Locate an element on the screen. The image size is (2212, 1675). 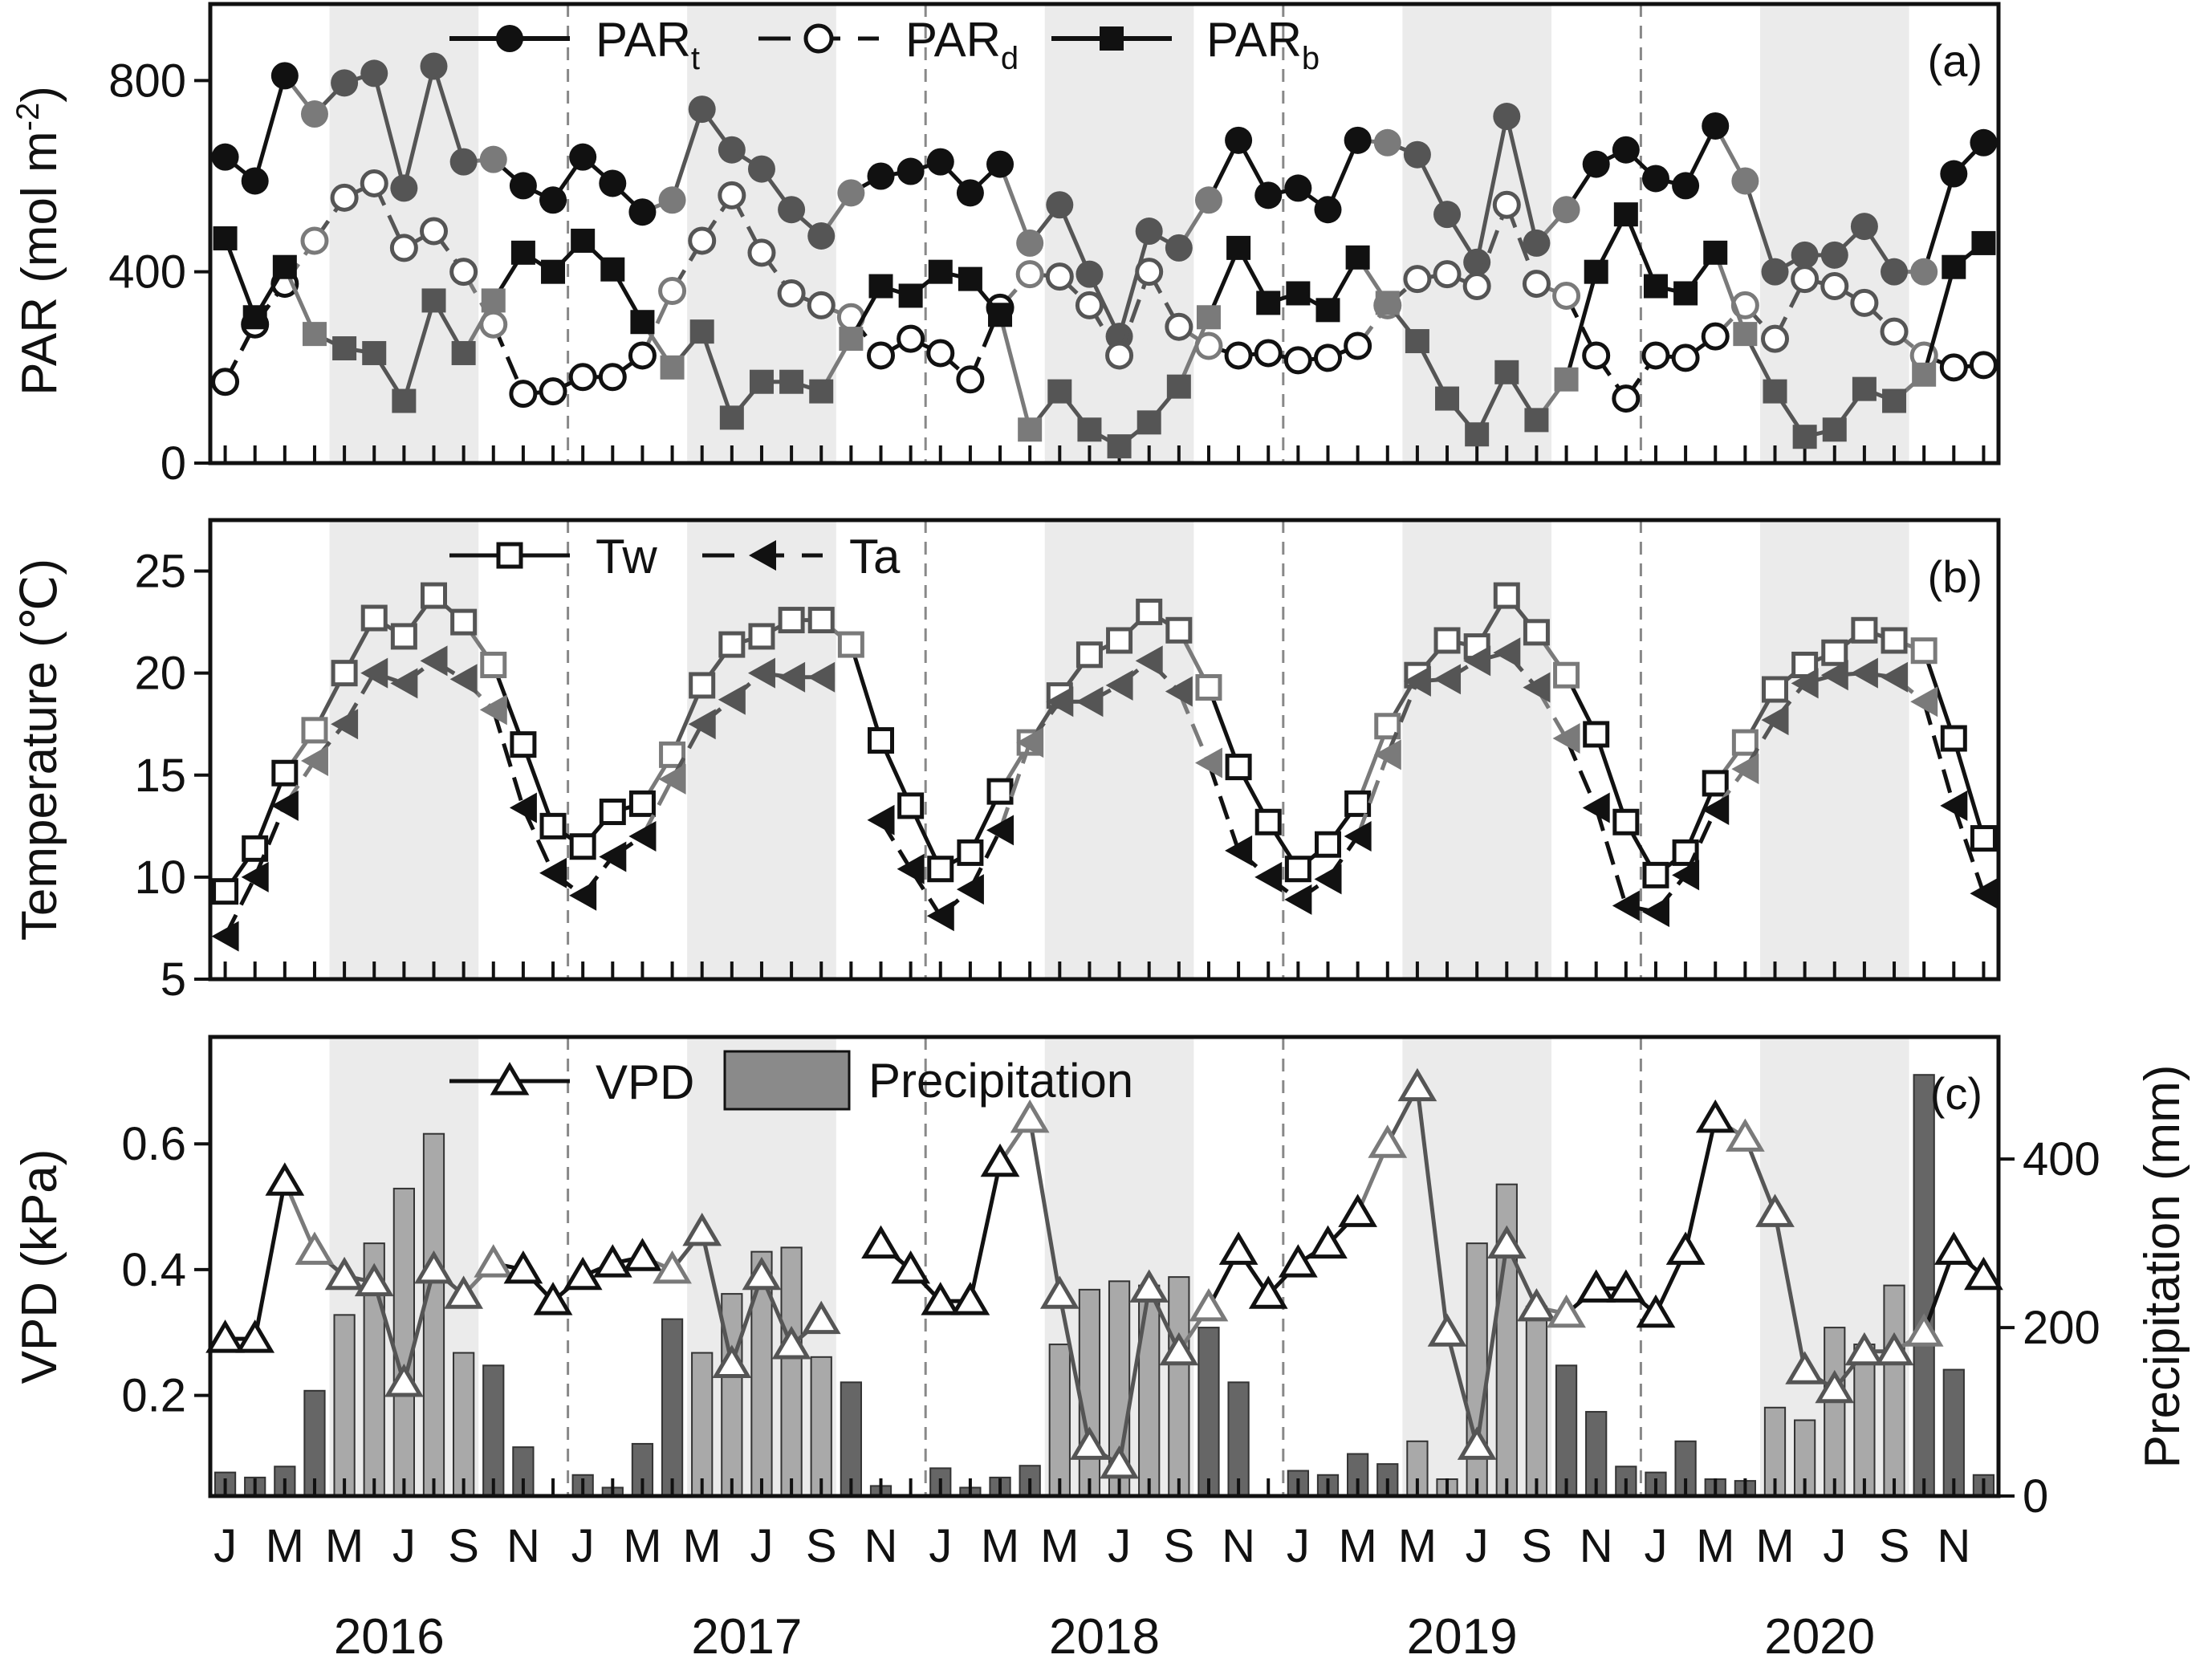
legend-precip-swatch is located at coordinates (787, 1080).